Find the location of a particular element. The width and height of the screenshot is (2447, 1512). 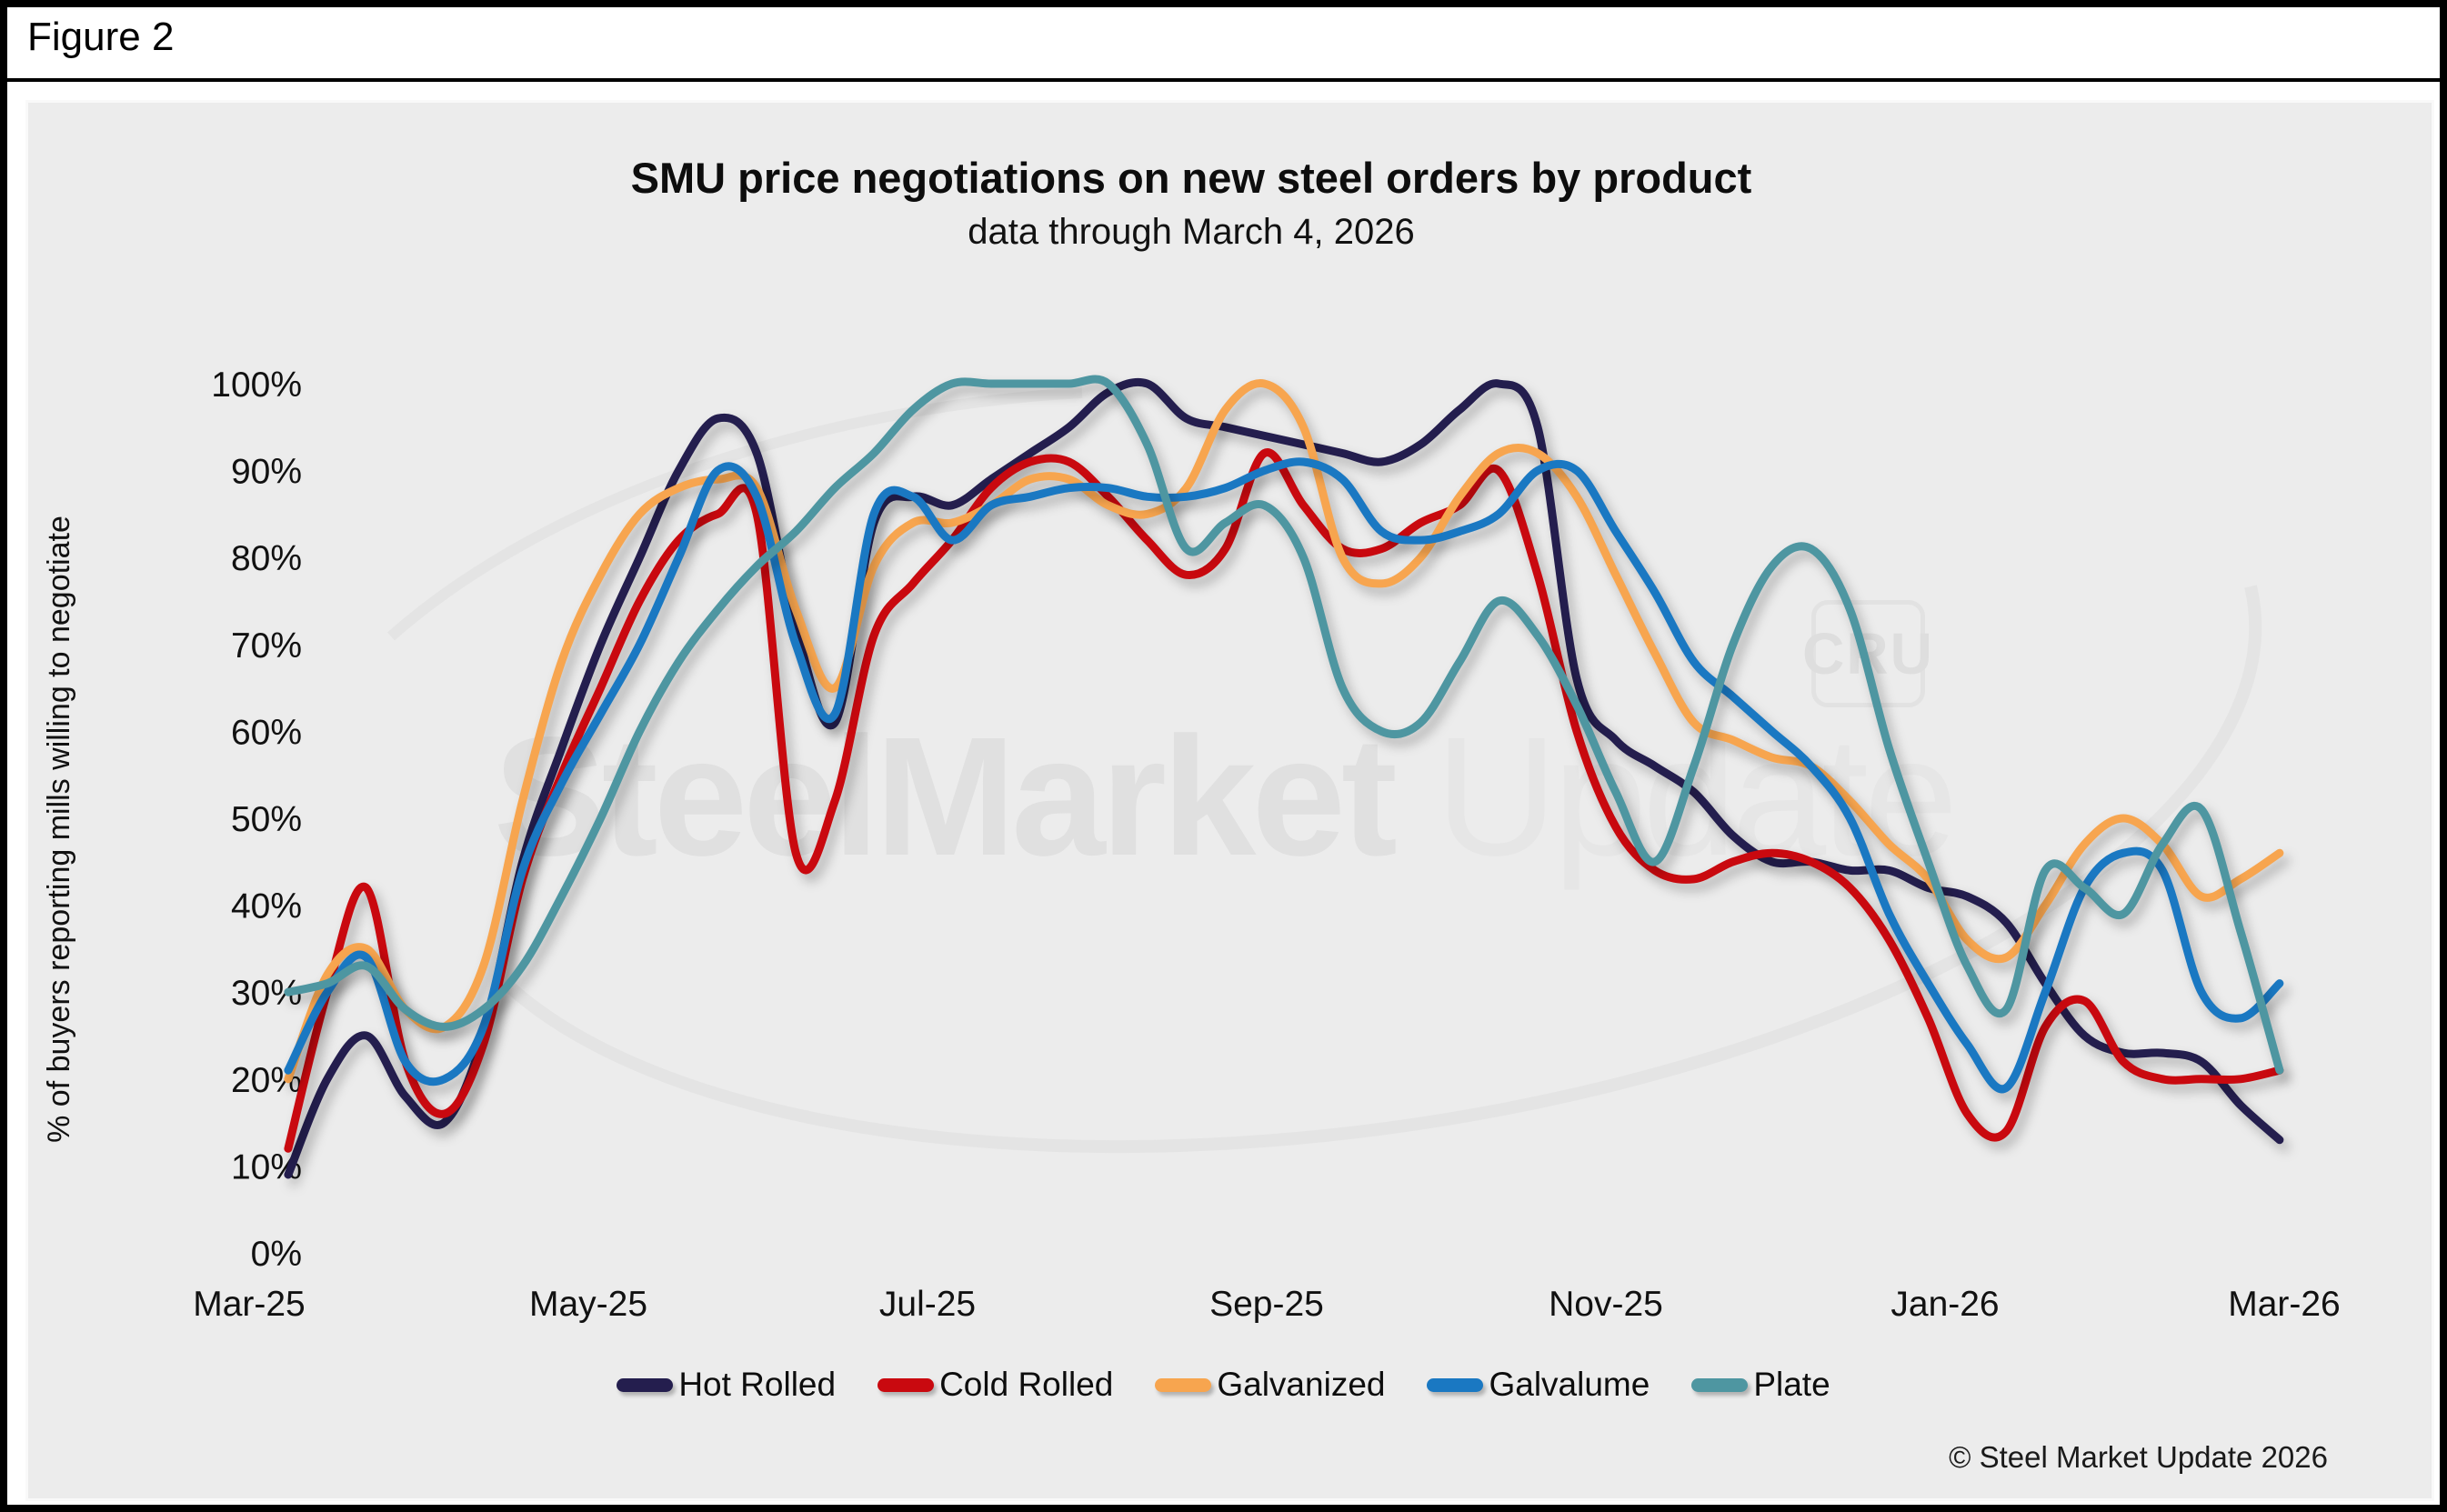

y-tick-label: 70% is located at coordinates (267, 646).